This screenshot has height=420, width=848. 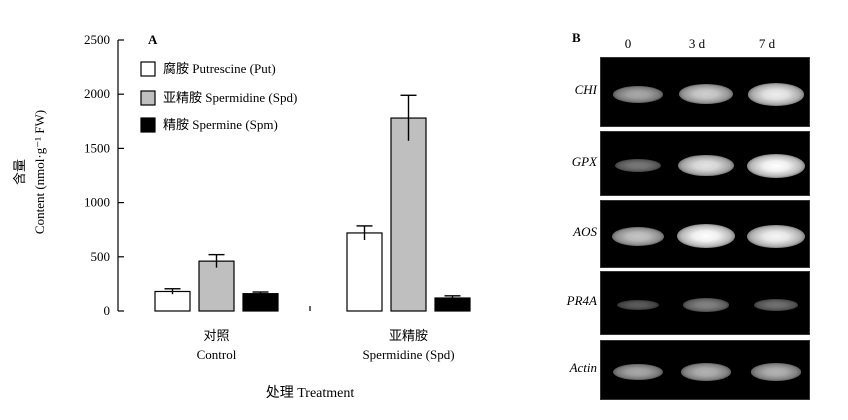 What do you see at coordinates (585, 89) in the screenshot?
I see `gene-label: CHI` at bounding box center [585, 89].